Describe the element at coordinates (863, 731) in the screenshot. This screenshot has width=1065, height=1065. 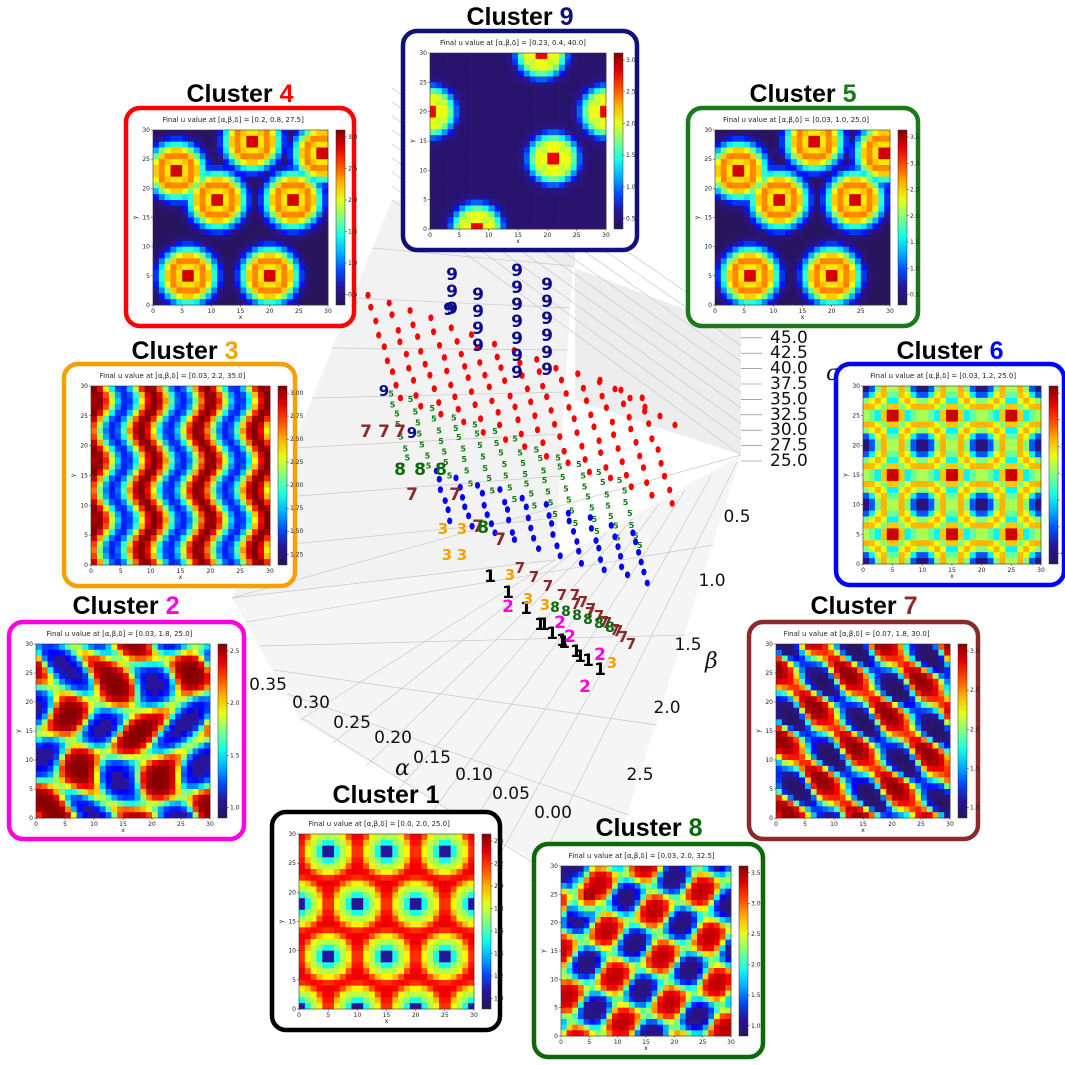
I see `heatmap` at that location.